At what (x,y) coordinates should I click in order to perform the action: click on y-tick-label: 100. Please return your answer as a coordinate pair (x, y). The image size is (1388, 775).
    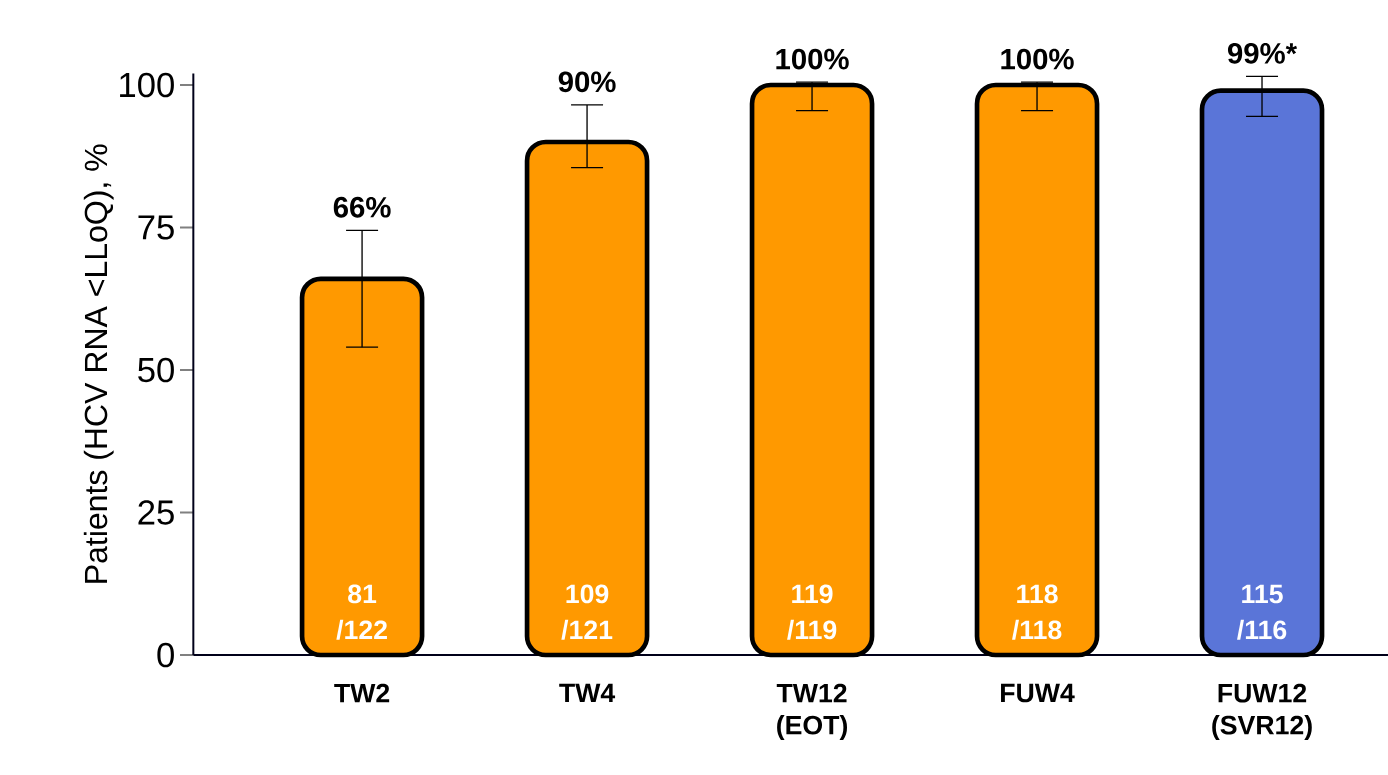
    Looking at the image, I should click on (147, 85).